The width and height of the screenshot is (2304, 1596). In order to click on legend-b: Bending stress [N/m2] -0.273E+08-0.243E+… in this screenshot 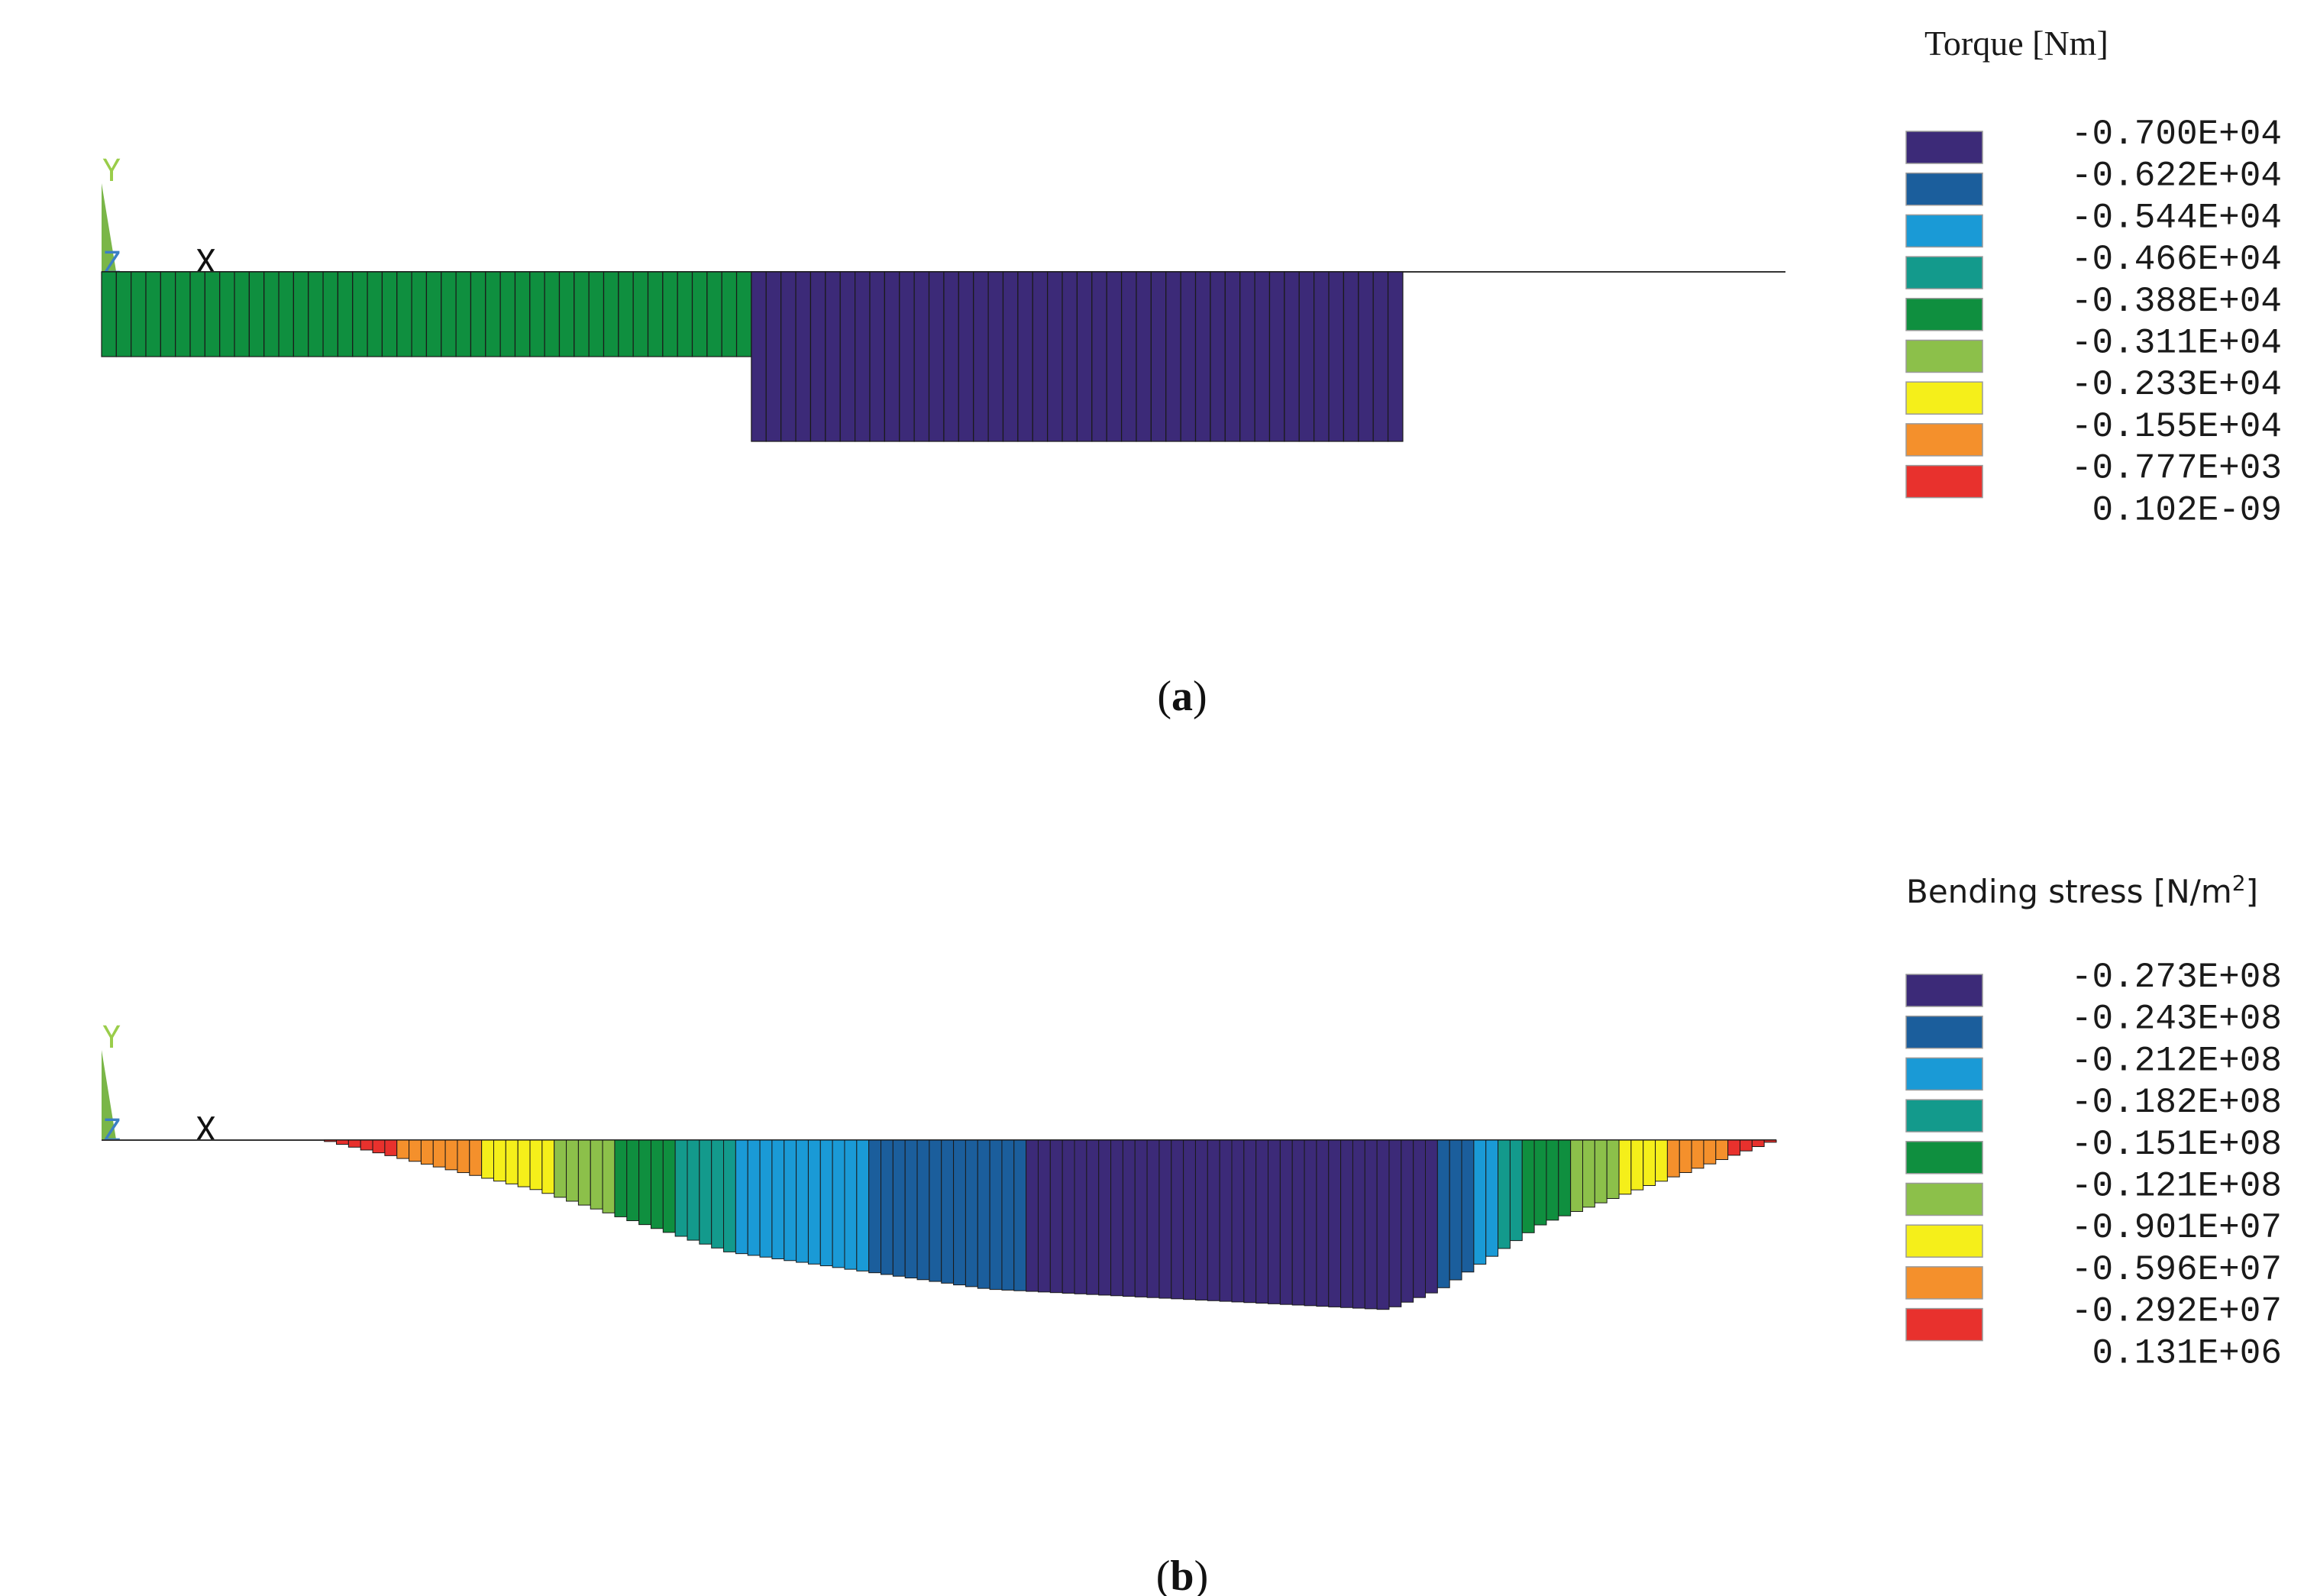, I will do `click(2093, 1122)`.